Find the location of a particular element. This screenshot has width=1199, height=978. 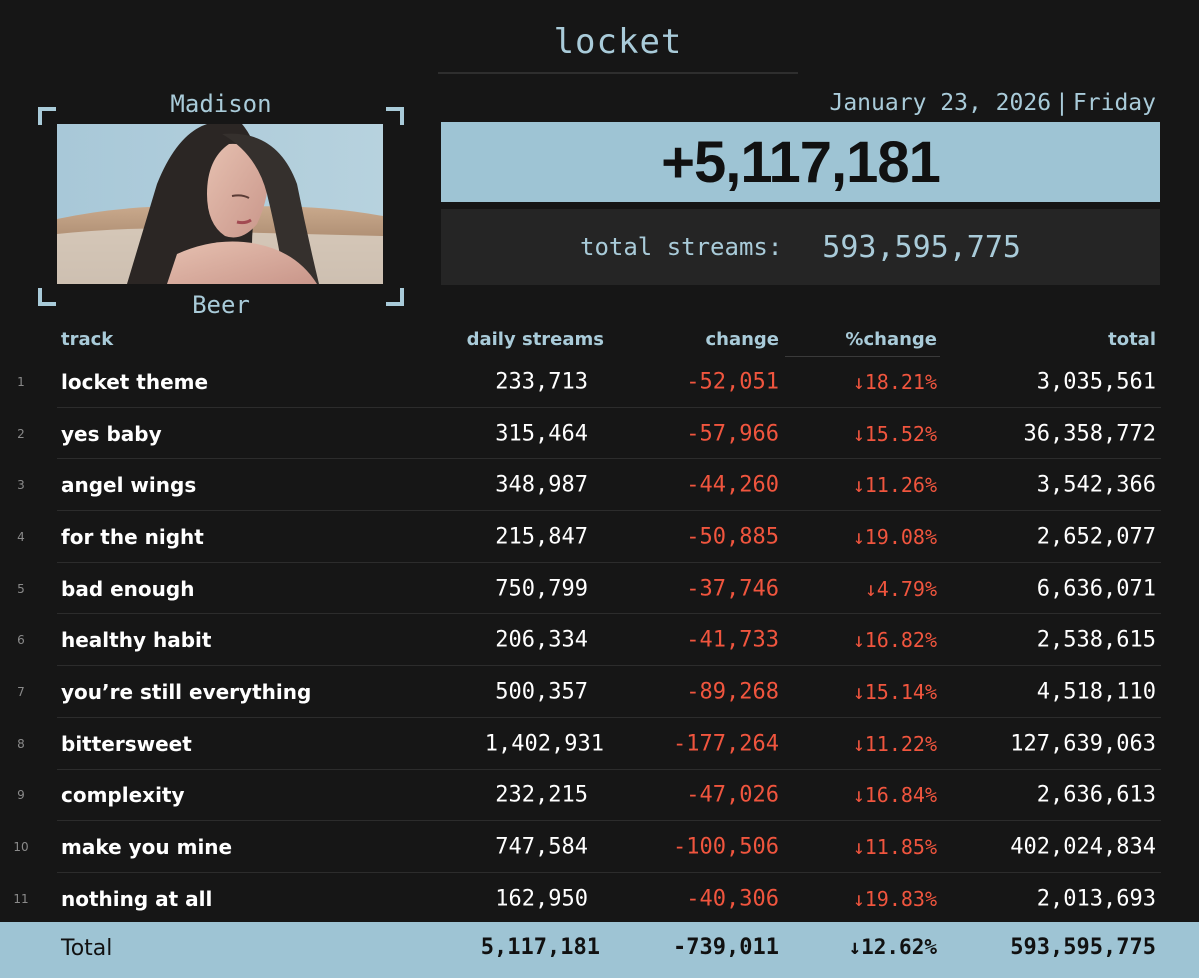

track-name: healthy habit is located at coordinates (136, 640).